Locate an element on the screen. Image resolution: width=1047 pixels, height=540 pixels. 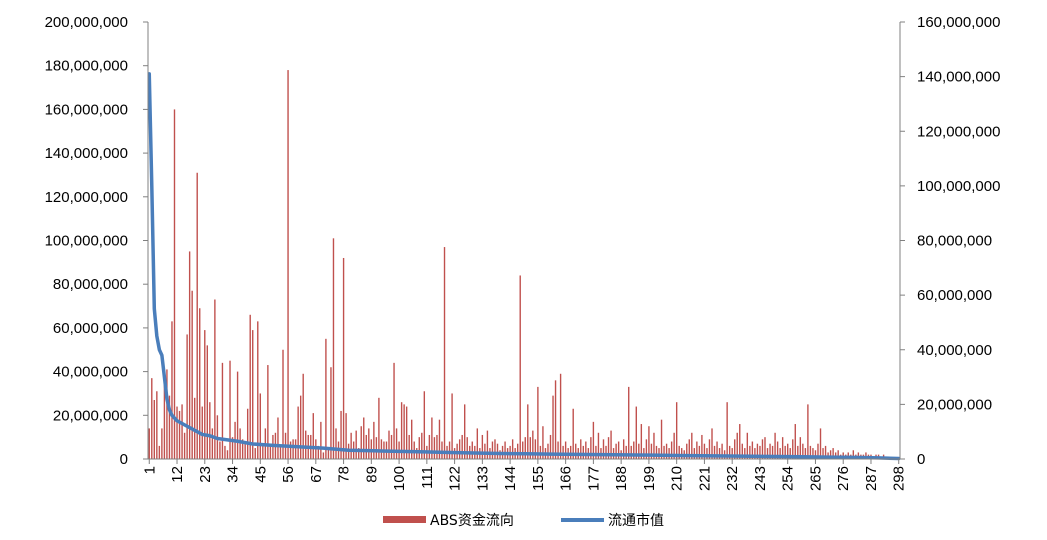
left-tick-label: 40,000,000 is located at coordinates (90, 372).